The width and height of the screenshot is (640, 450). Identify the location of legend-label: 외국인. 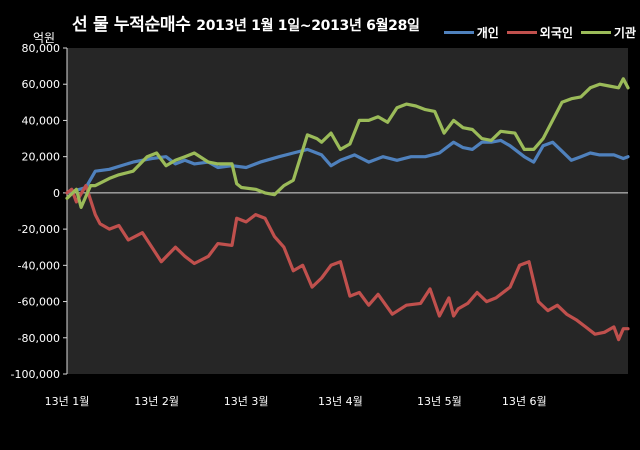
(556, 33).